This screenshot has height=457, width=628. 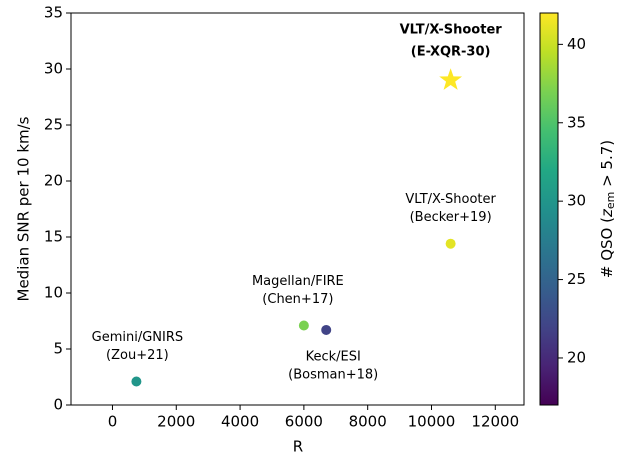 What do you see at coordinates (368, 422) in the screenshot?
I see `x-tick-label: 8000` at bounding box center [368, 422].